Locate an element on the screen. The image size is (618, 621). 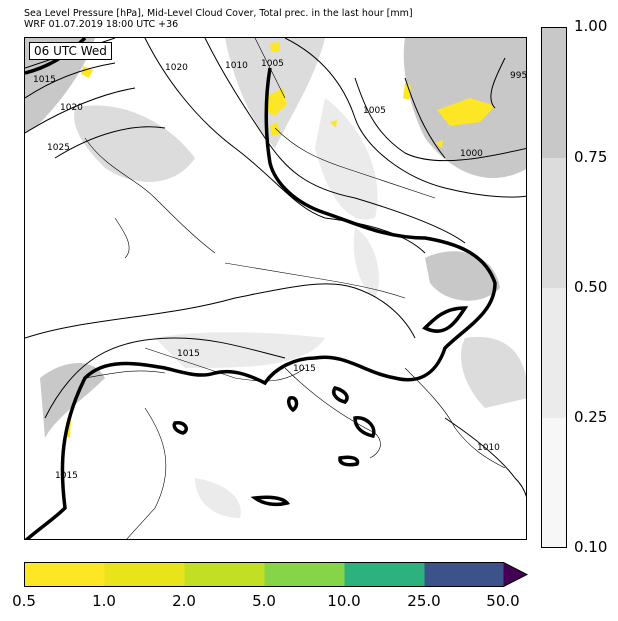
cloud-tick-label: 0.75 is located at coordinates (591, 157).